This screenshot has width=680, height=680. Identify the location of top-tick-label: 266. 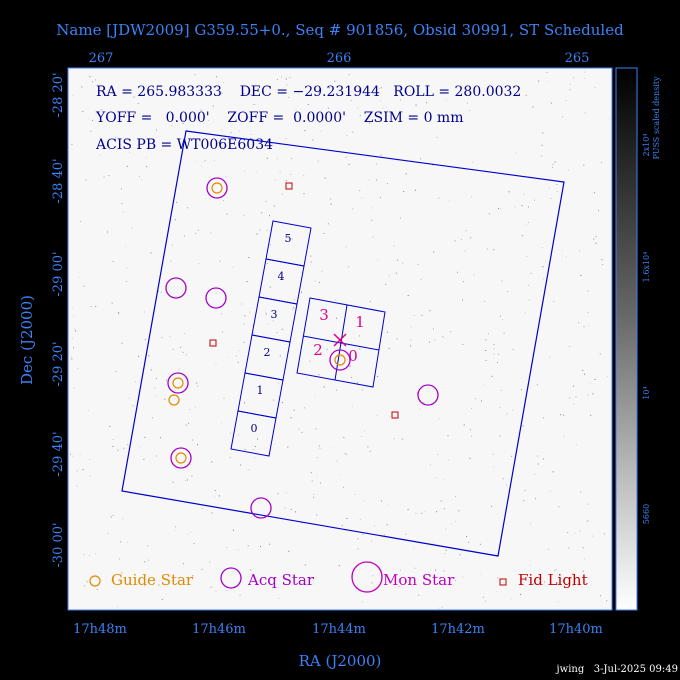
(339, 58).